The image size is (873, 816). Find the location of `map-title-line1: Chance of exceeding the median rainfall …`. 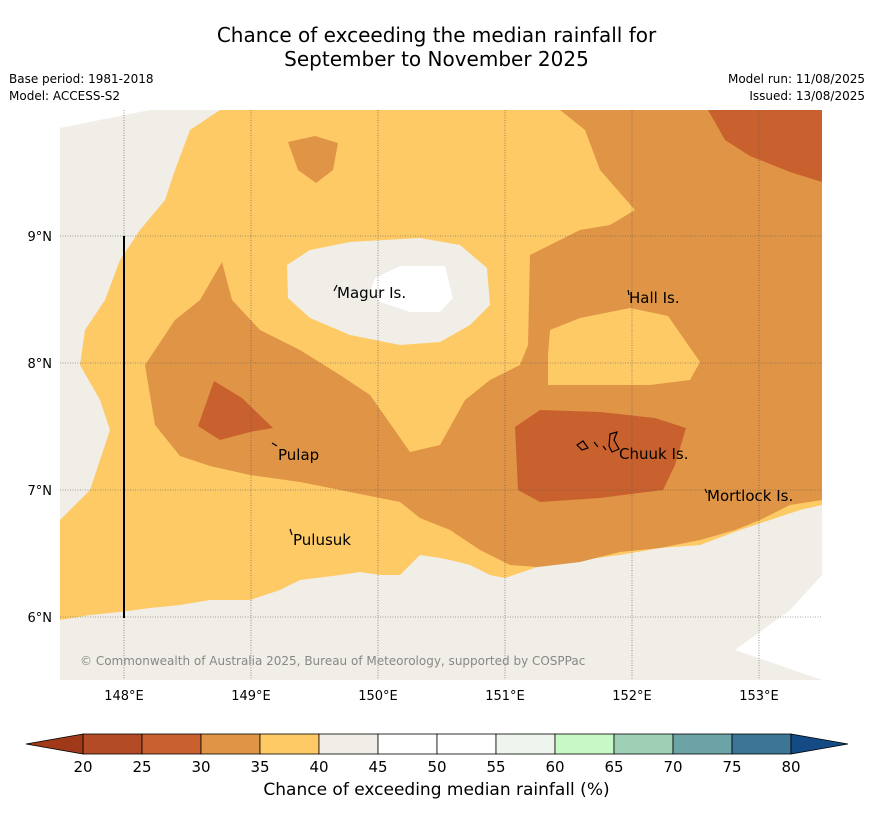

map-title-line1: Chance of exceeding the median rainfall … is located at coordinates (436, 35).